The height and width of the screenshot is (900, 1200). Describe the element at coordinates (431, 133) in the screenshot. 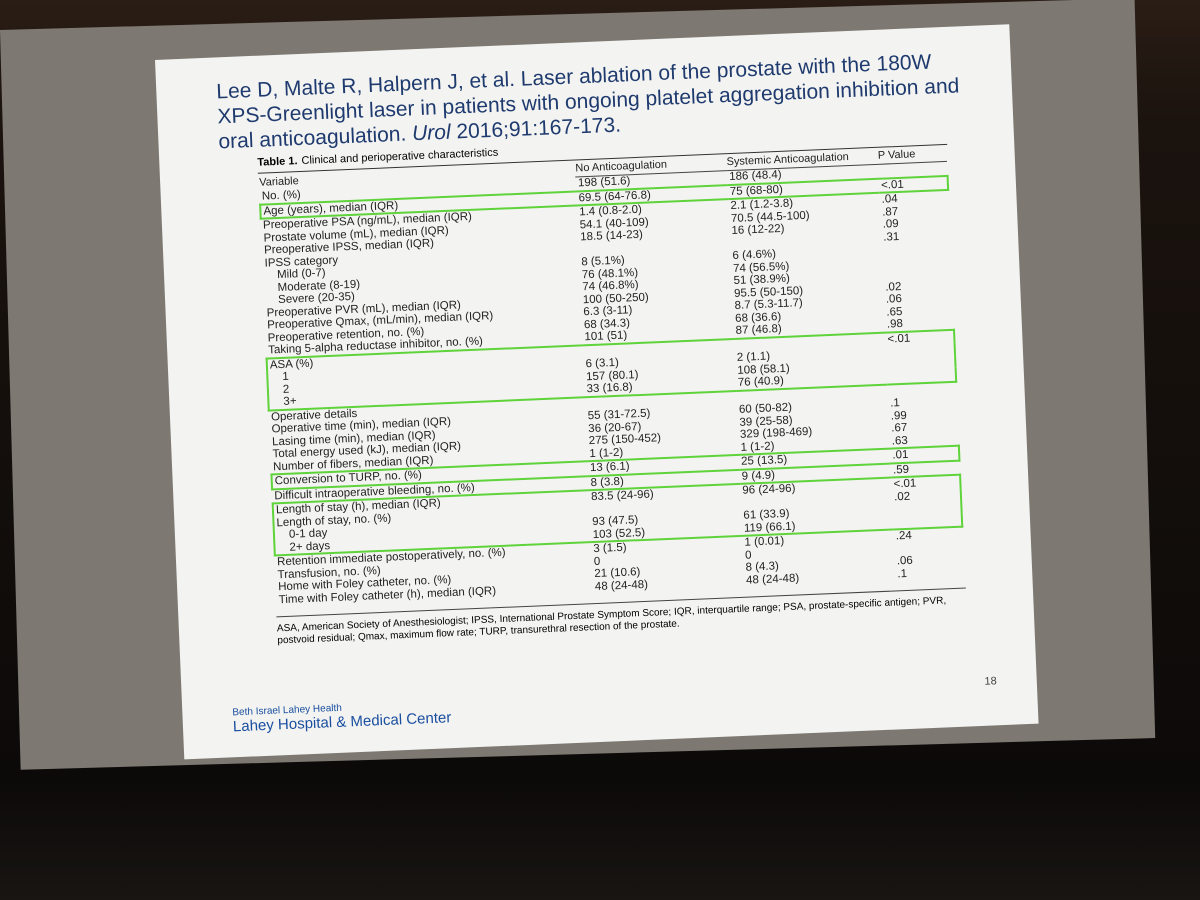

I see `journal: Urol` at that location.